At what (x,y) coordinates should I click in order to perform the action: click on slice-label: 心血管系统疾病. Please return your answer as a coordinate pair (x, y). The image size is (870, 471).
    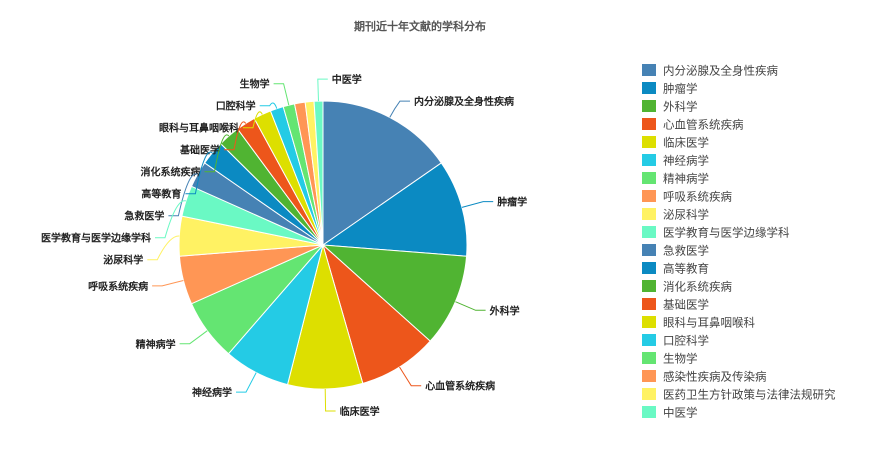
    Looking at the image, I should click on (460, 386).